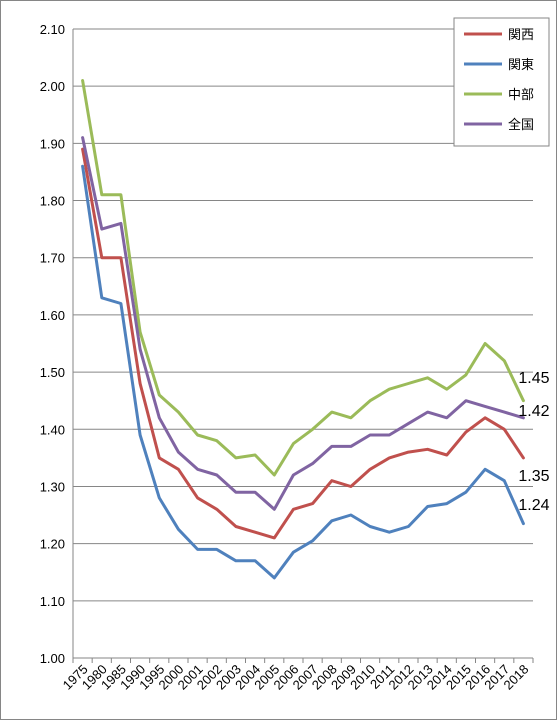 The height and width of the screenshot is (721, 557). I want to click on end-value-label: 1.35, so click(533, 476).